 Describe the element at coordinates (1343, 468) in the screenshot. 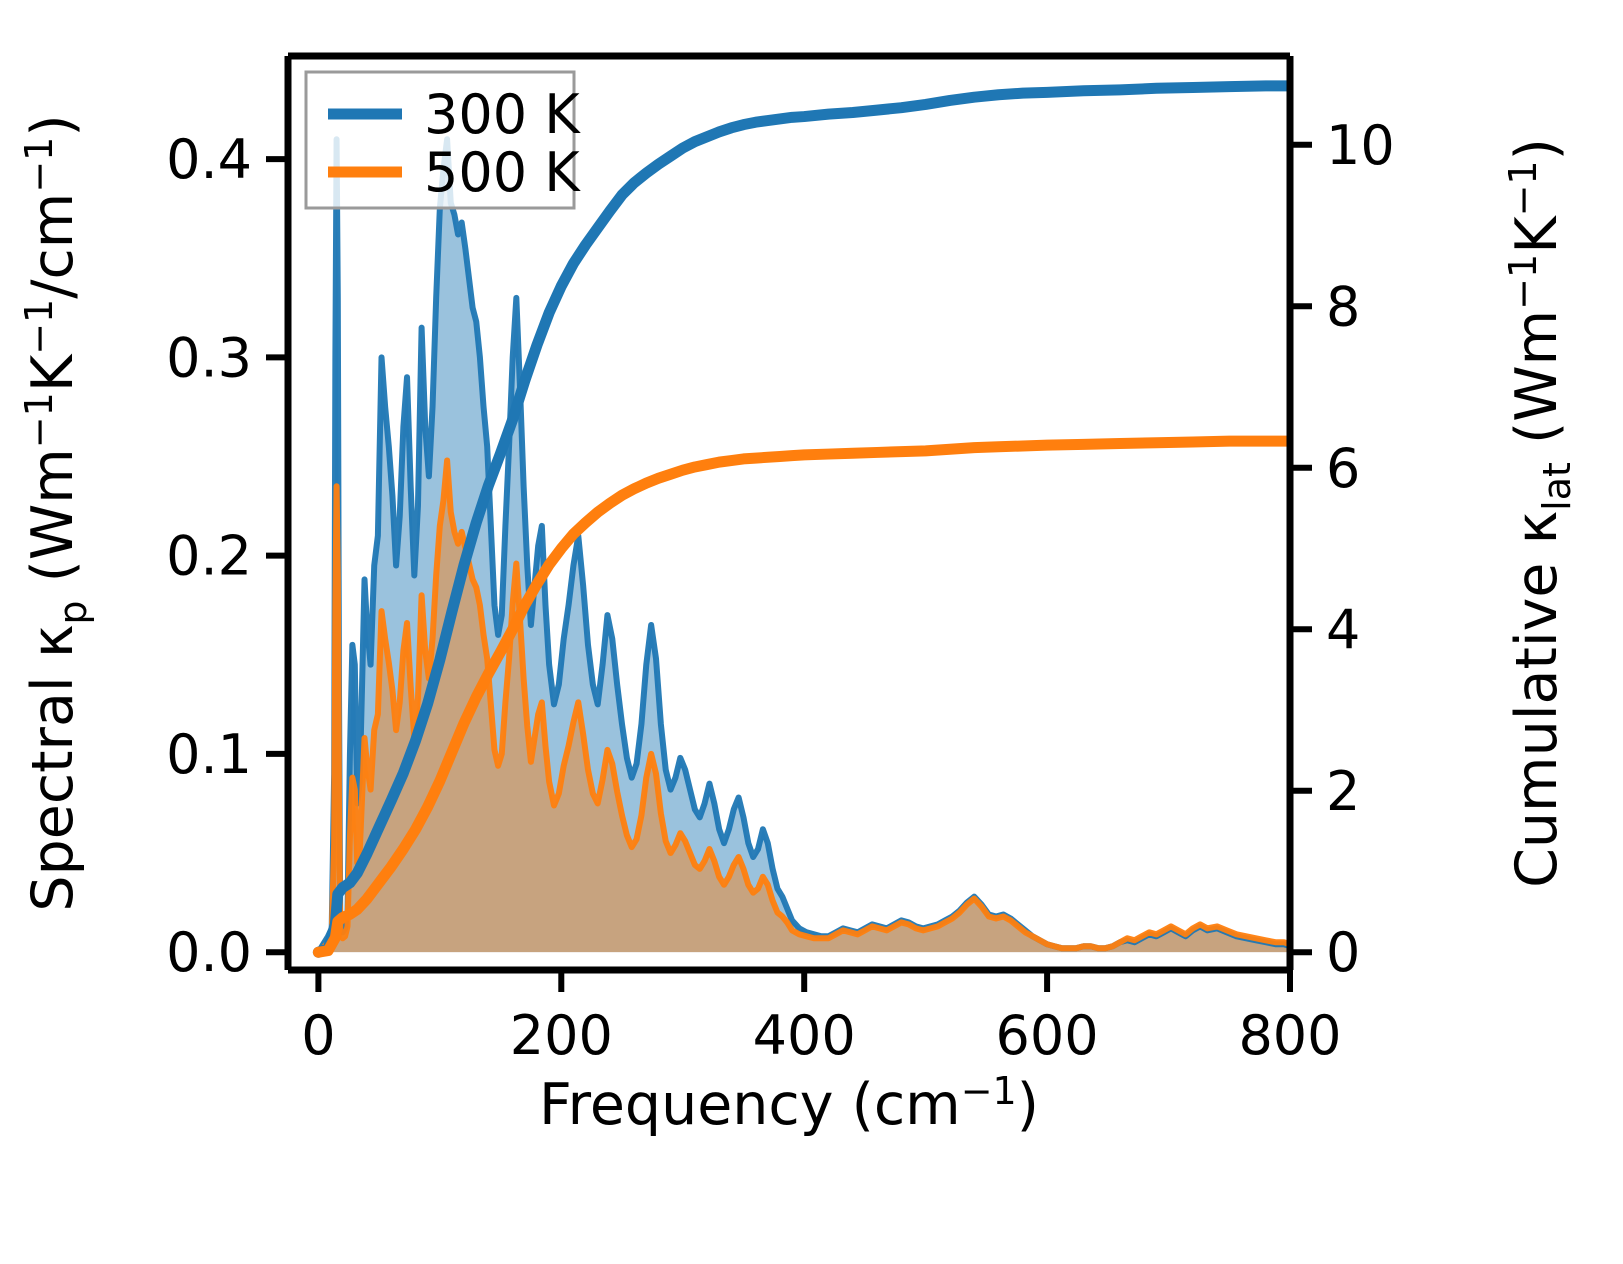

I see `ytick-right-label: 6` at that location.